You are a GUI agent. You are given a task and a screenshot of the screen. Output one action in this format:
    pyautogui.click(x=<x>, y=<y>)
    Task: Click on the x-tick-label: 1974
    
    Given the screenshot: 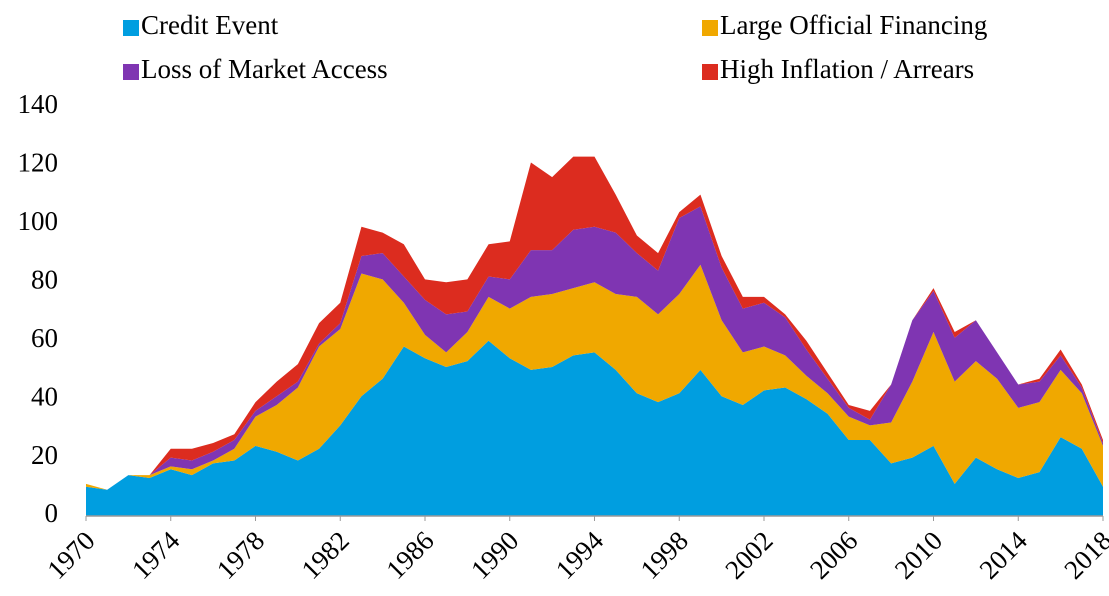 What is the action you would take?
    pyautogui.click(x=156, y=555)
    